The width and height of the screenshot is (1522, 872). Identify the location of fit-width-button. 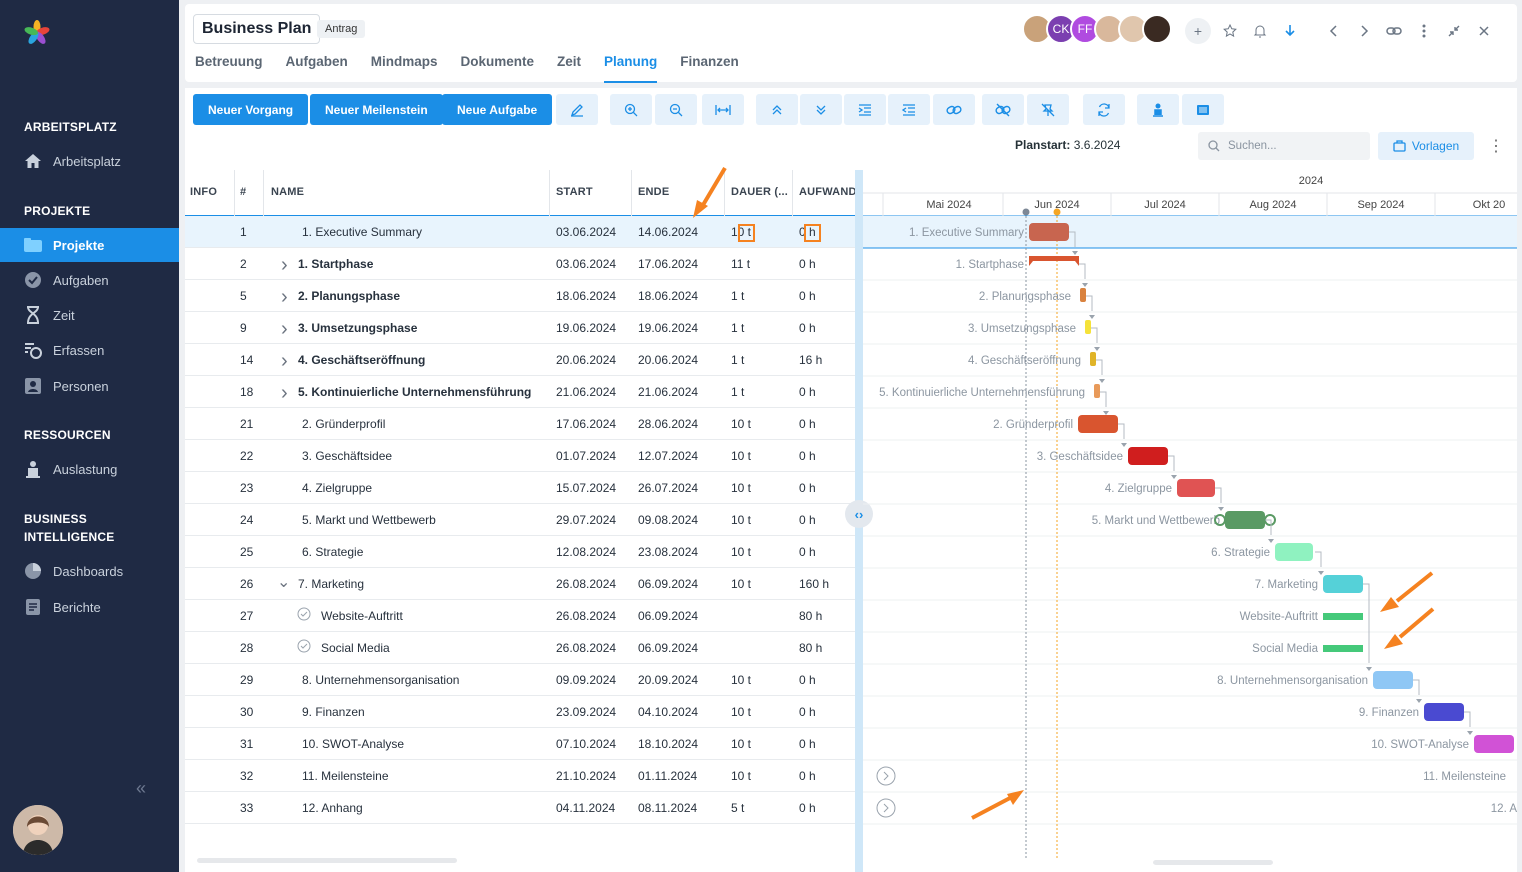
(723, 109).